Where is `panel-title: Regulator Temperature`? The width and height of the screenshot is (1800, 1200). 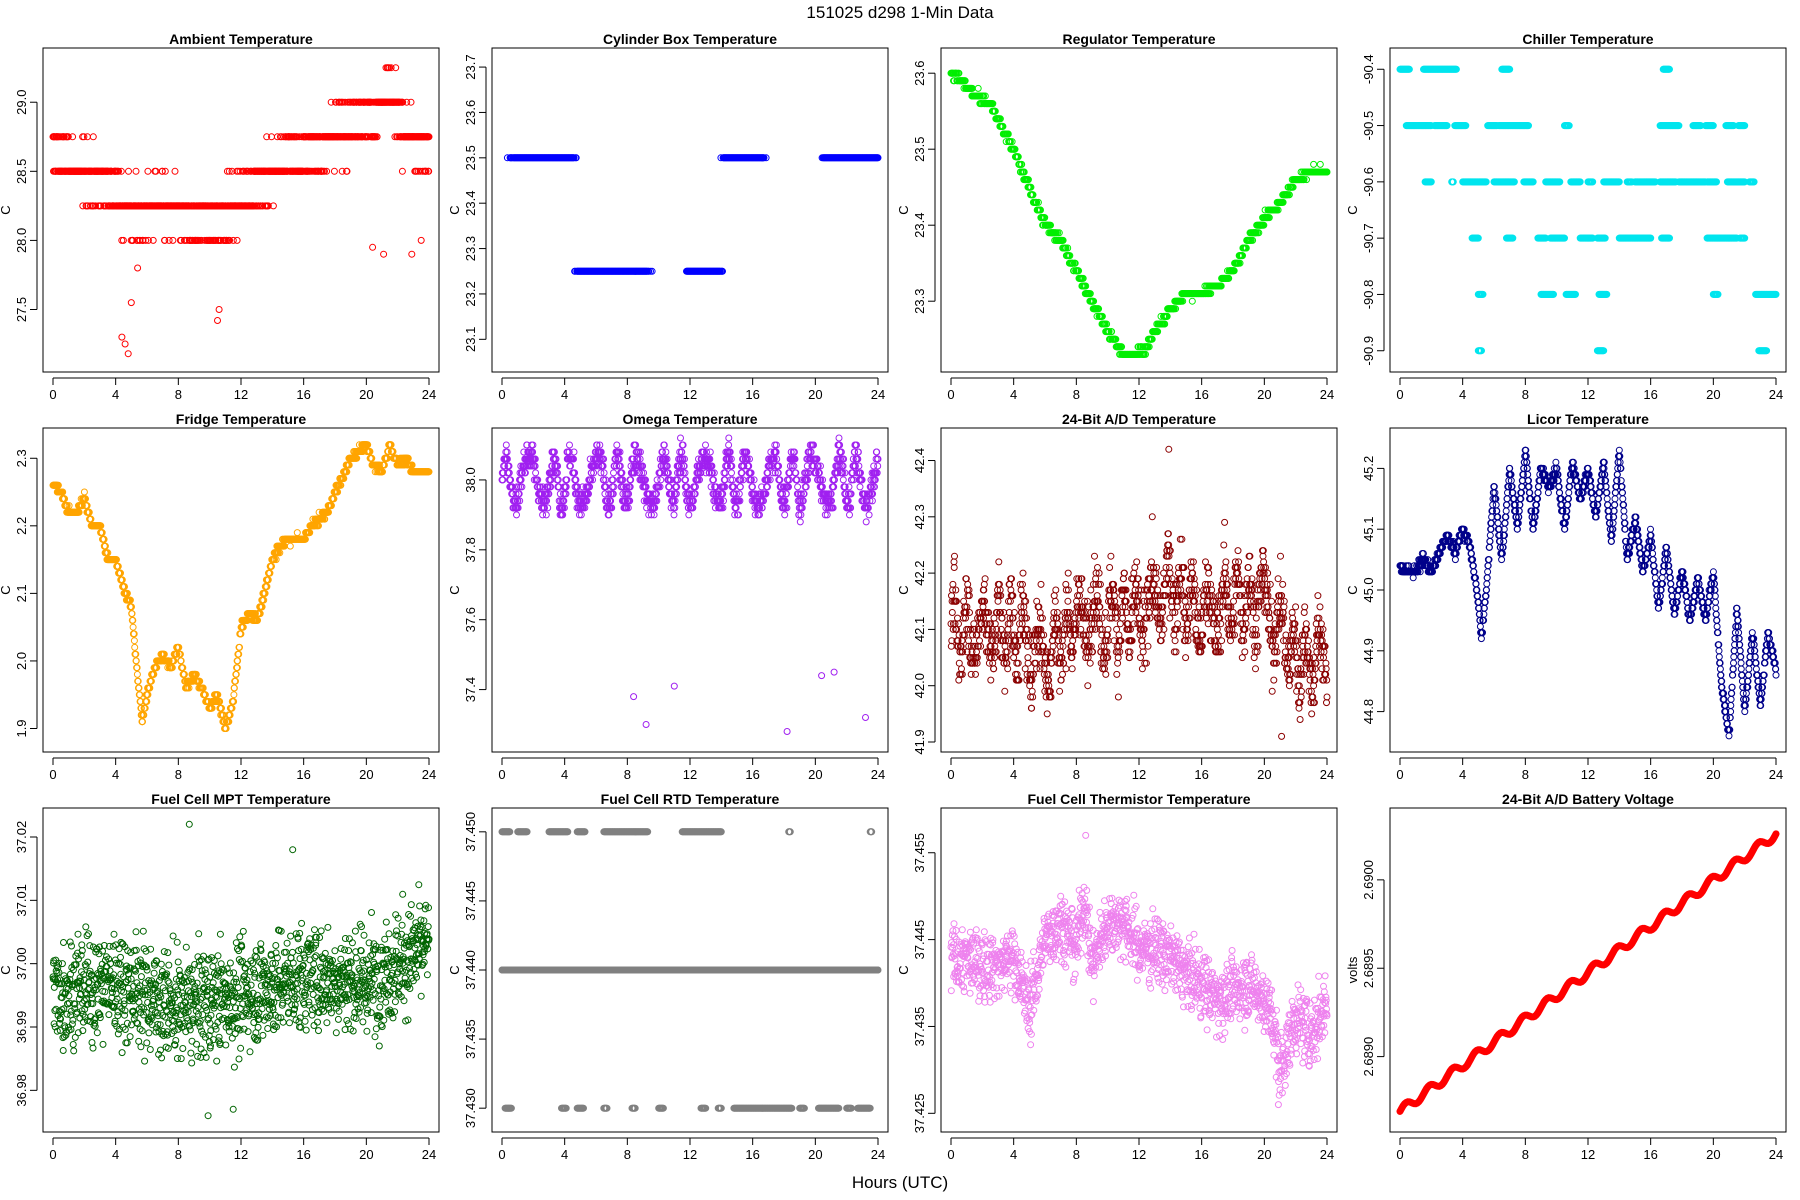 panel-title: Regulator Temperature is located at coordinates (1139, 39).